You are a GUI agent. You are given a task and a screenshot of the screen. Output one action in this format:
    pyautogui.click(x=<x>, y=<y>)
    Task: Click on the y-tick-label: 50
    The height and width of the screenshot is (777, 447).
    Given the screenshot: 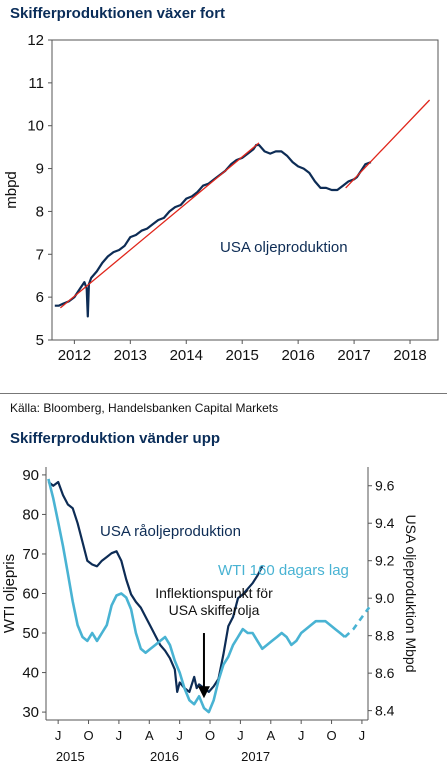 What is the action you would take?
    pyautogui.click(x=30, y=633)
    